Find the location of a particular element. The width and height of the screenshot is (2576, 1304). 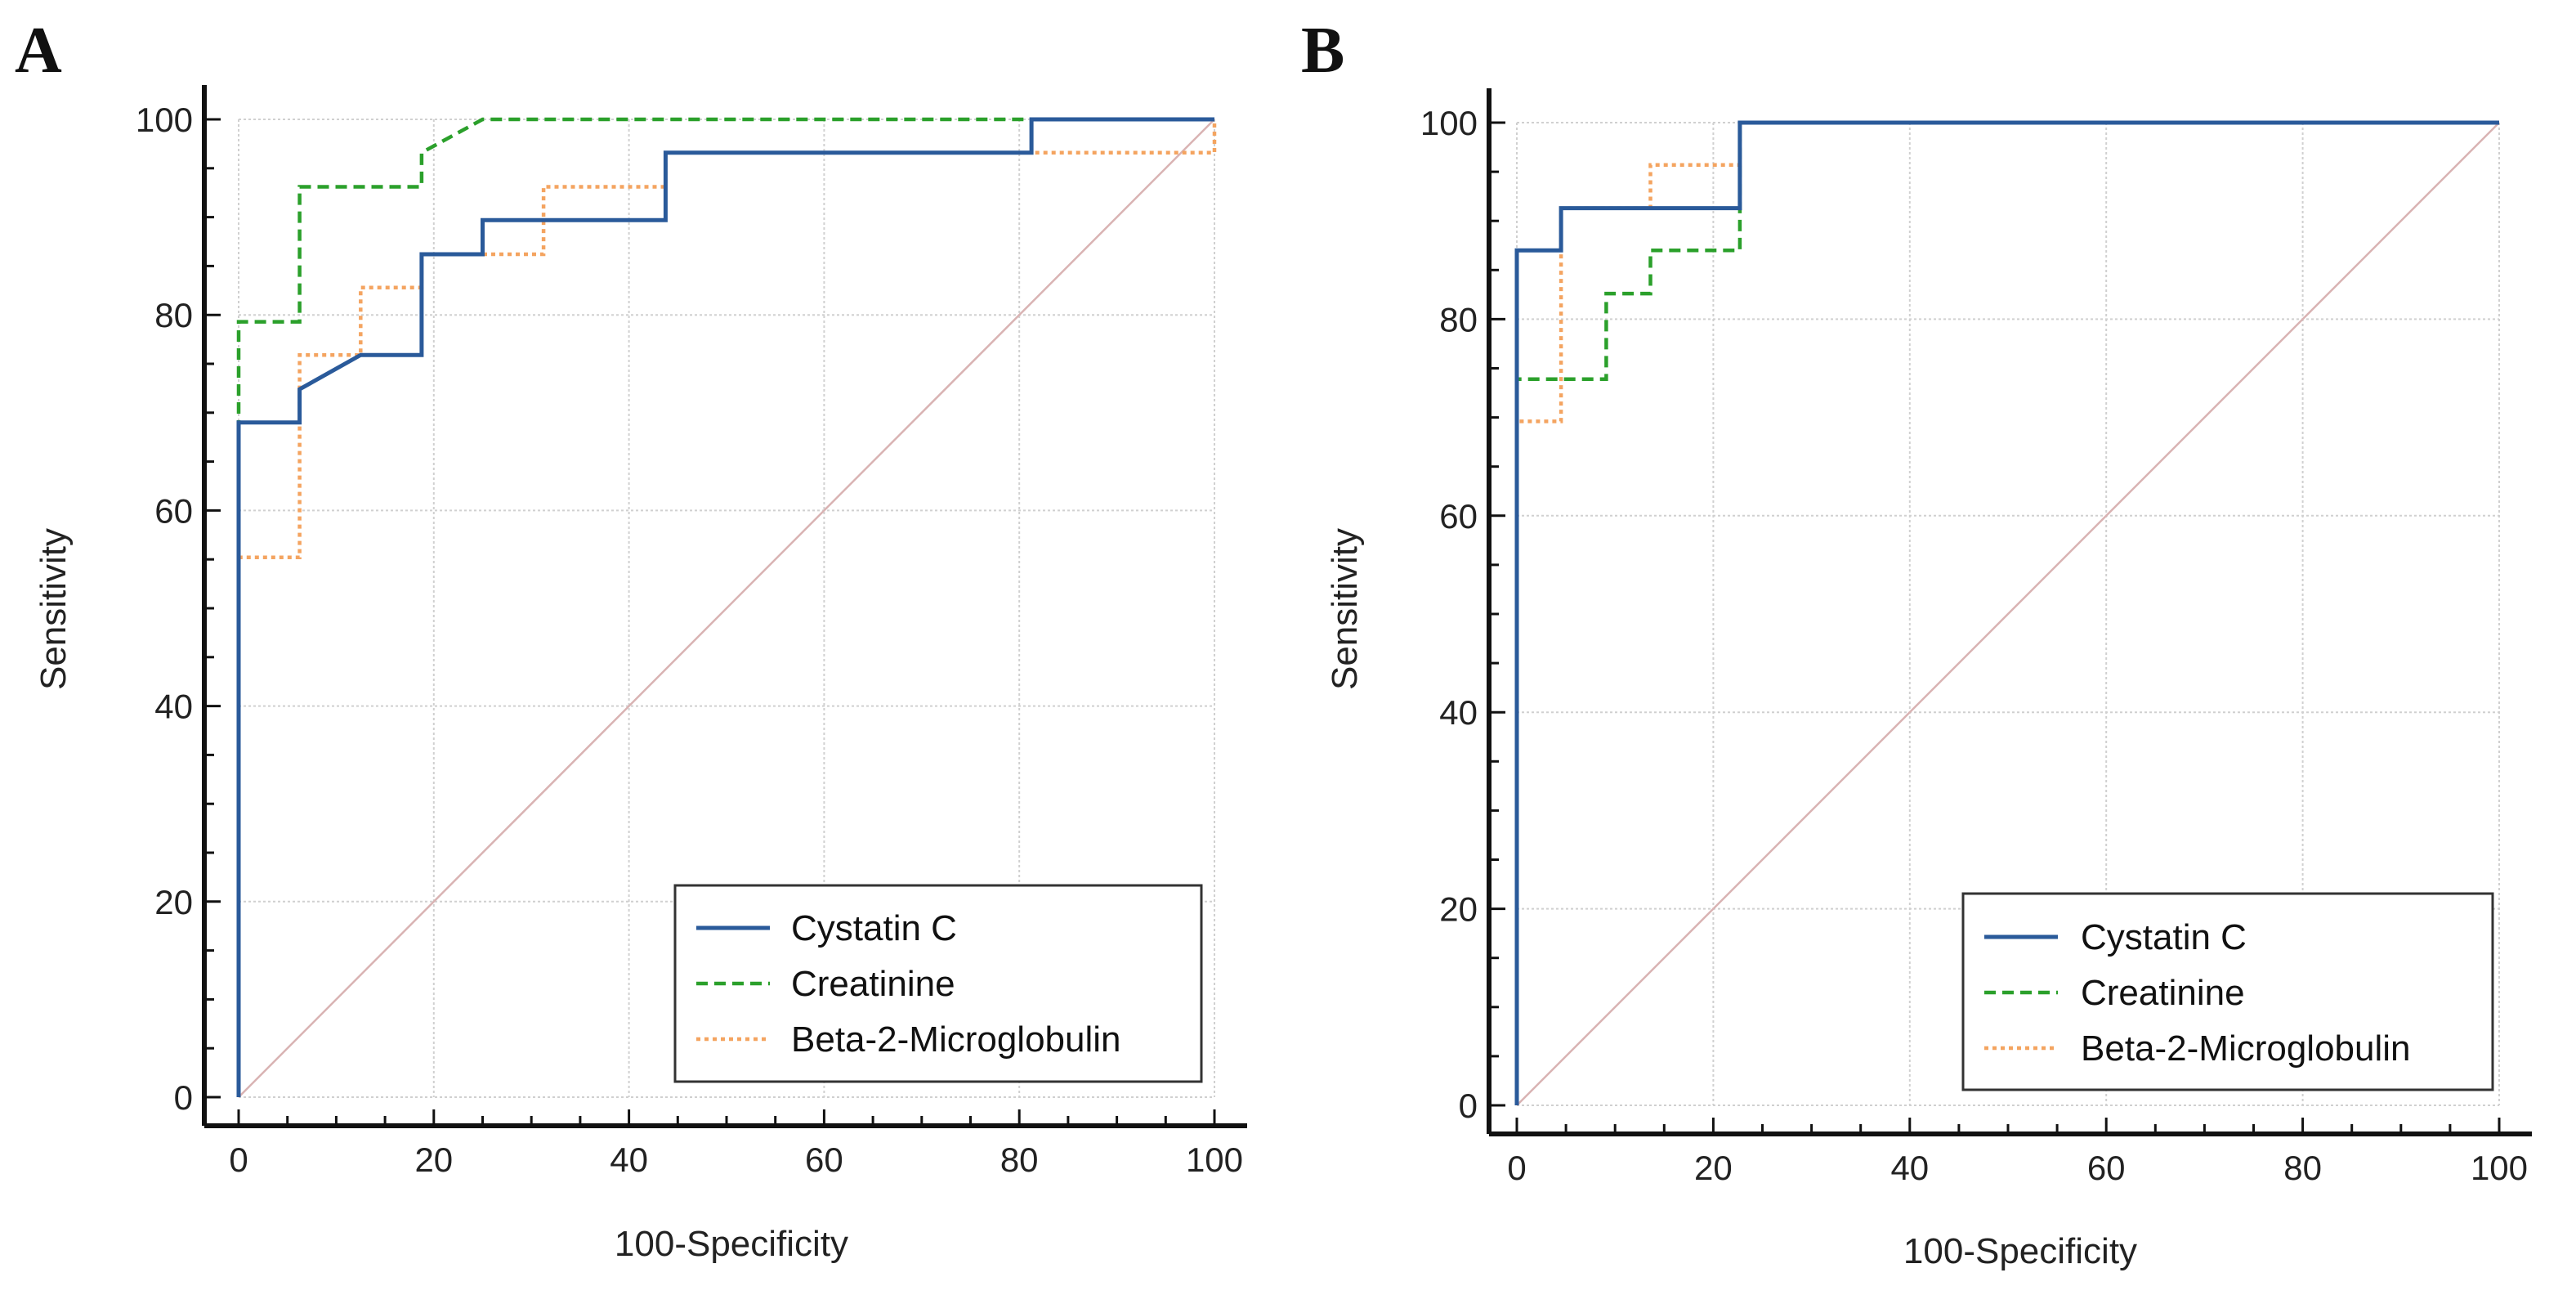

panel-label-b: B is located at coordinates (1322, 51).